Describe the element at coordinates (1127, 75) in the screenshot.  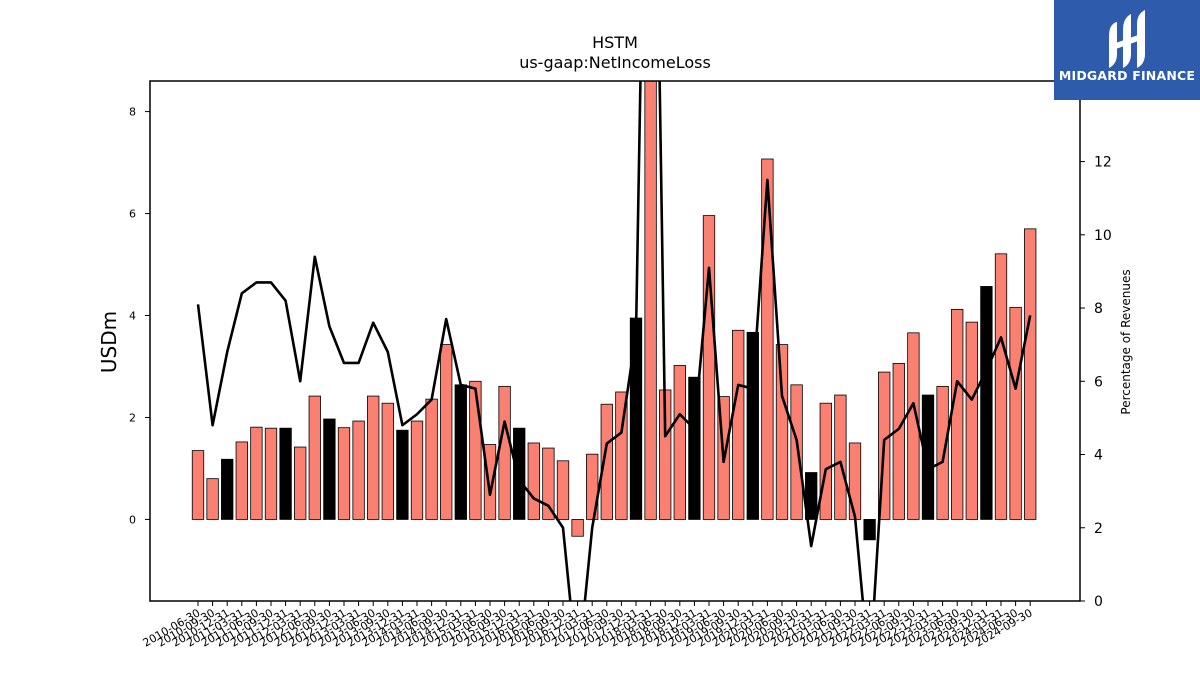
I see `logo-text: MIDGARD FINANCE` at that location.